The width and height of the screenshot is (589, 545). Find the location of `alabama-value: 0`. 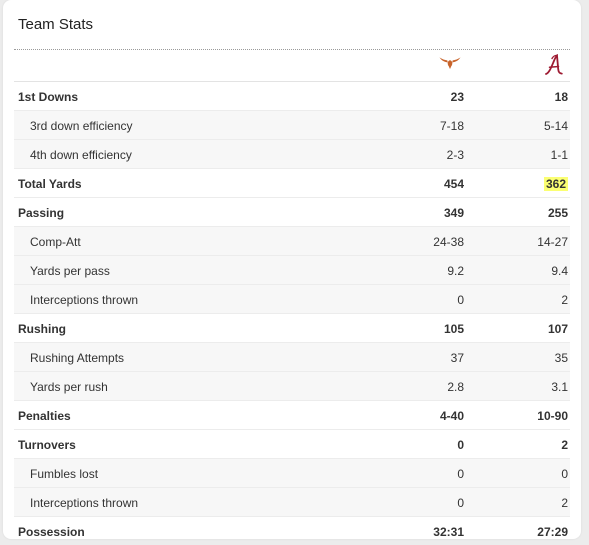

alabama-value: 0 is located at coordinates (564, 474).